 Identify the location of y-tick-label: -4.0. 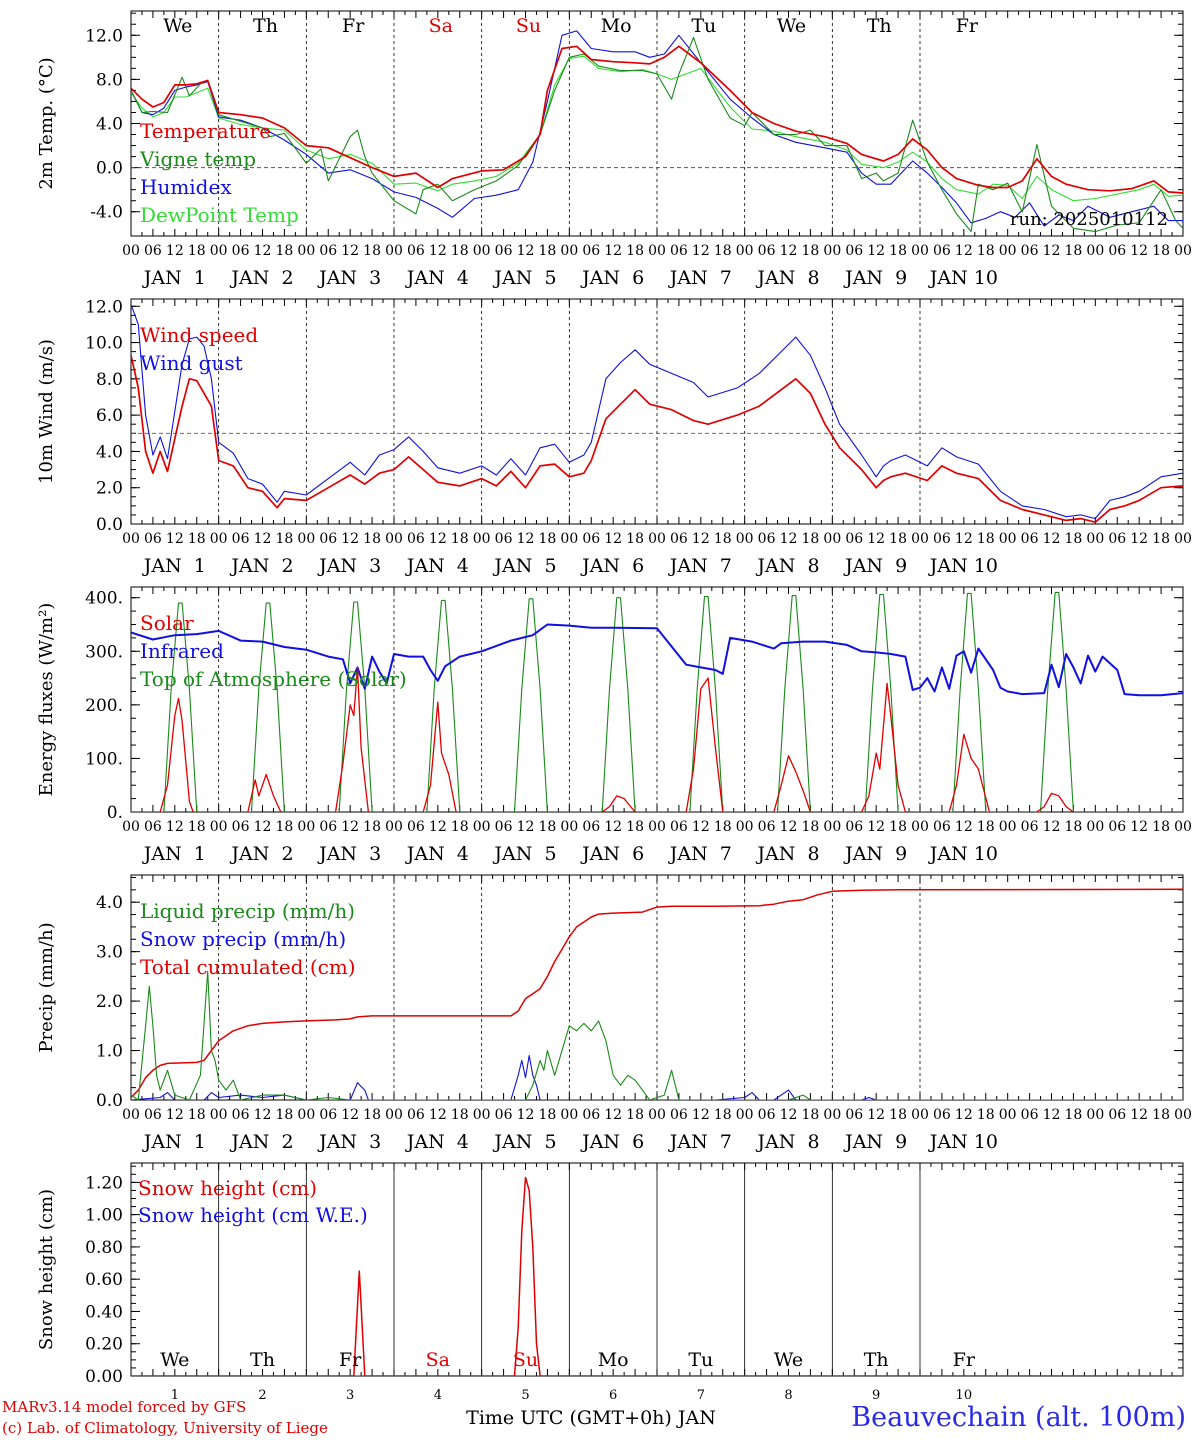
(106, 213).